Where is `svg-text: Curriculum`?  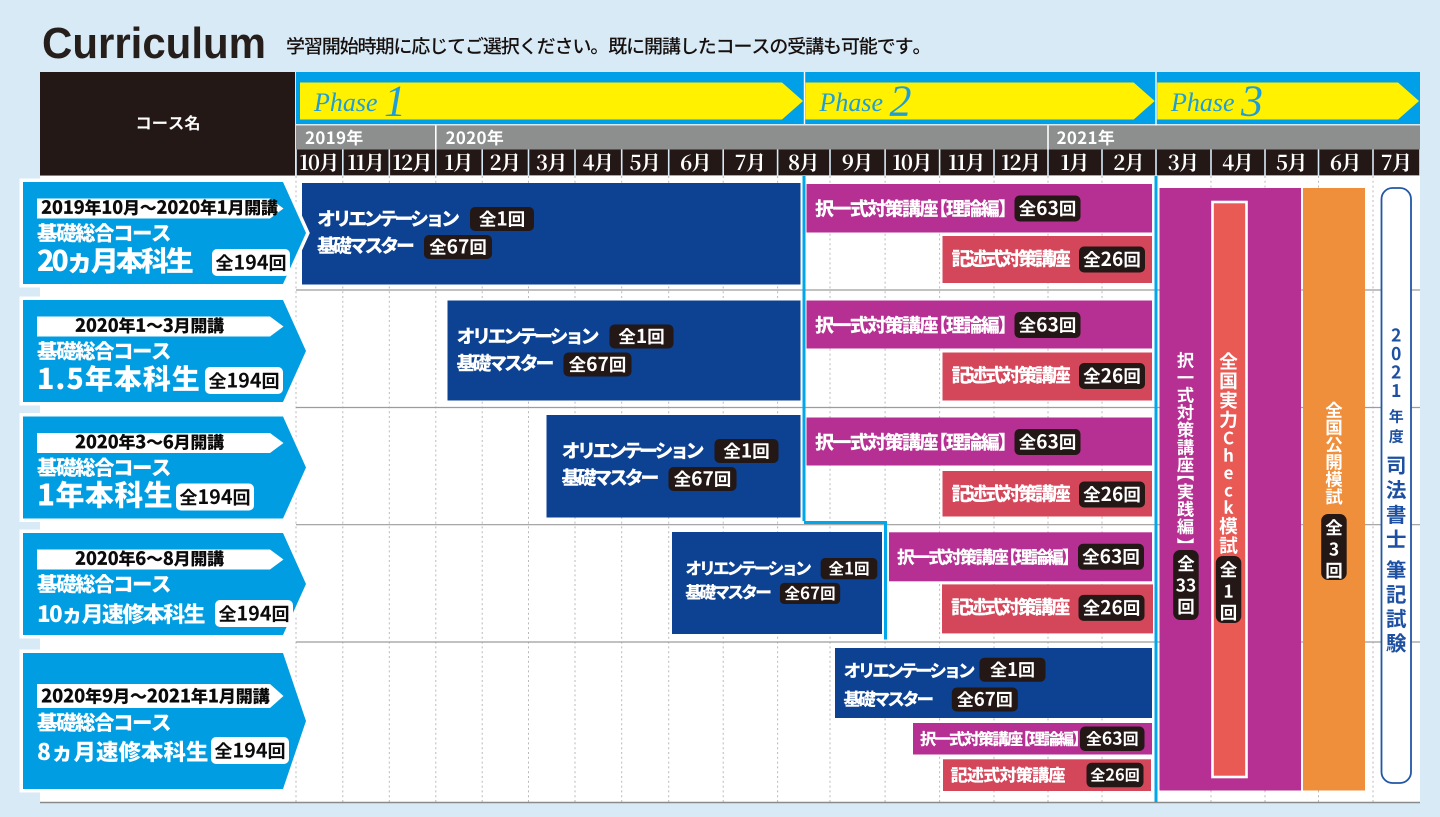 svg-text: Curriculum is located at coordinates (154, 43).